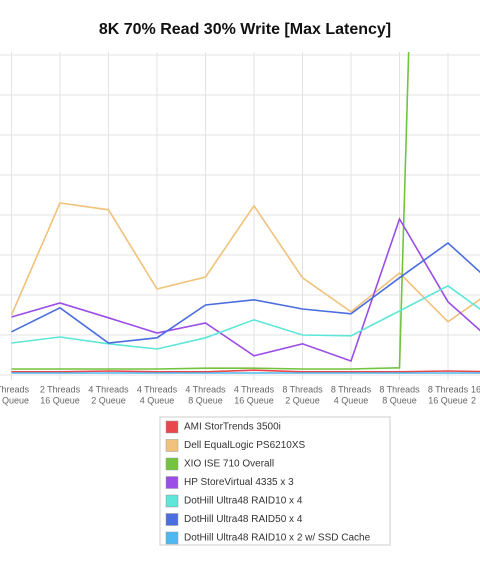 This screenshot has height=578, width=480. Describe the element at coordinates (232, 427) in the screenshot. I see `legend-label: AMI StorTrends 3500i` at that location.